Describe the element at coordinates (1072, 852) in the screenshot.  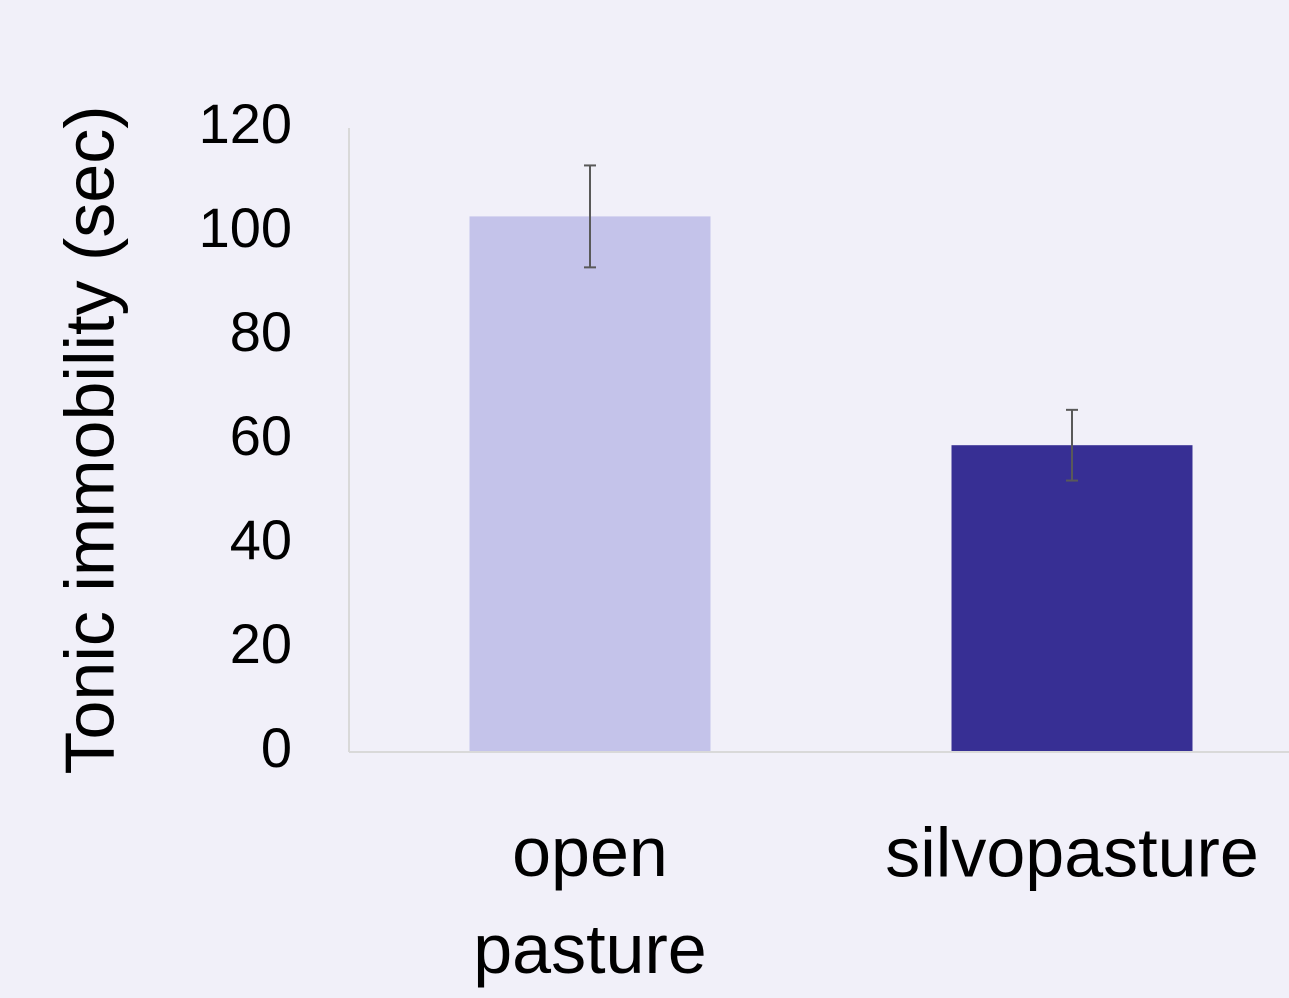
I see `x-tick-label: silvopasture` at that location.